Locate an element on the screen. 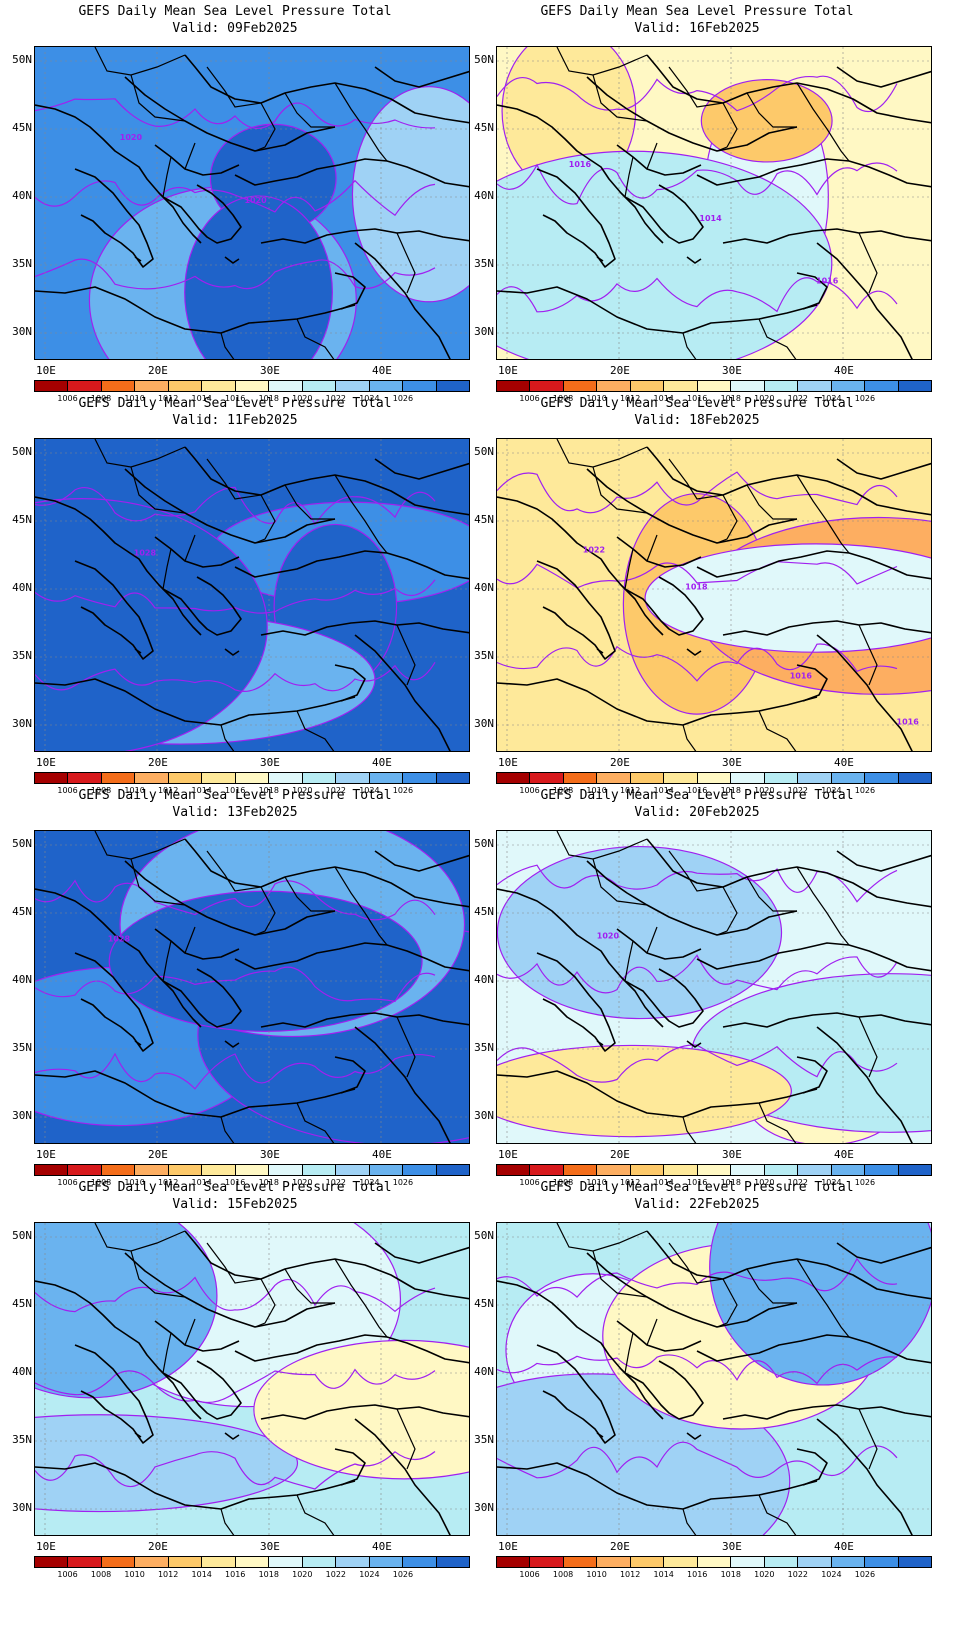 The width and height of the screenshot is (964, 1640). lat-tick-label: 45N is located at coordinates (22, 127).